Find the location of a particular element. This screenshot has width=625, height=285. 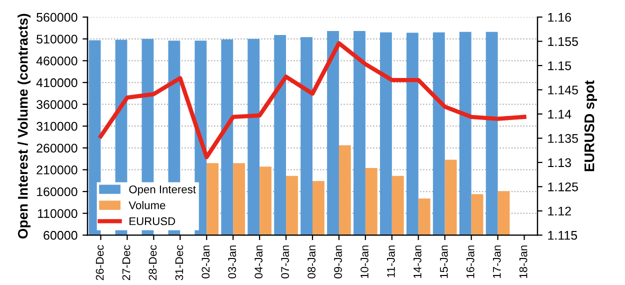

y-tick-label: 110000 is located at coordinates (58, 213).